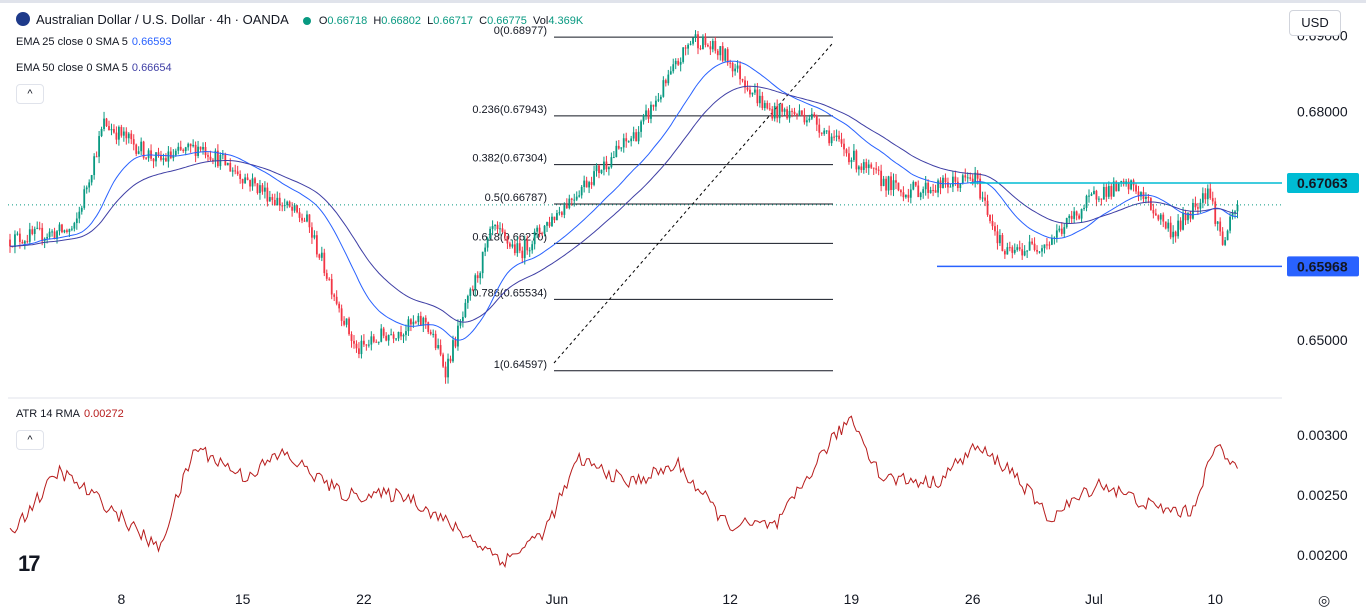 This screenshot has height=612, width=1366. What do you see at coordinates (1322, 435) in the screenshot?
I see `atr-tick-label: 0.00300` at bounding box center [1322, 435].